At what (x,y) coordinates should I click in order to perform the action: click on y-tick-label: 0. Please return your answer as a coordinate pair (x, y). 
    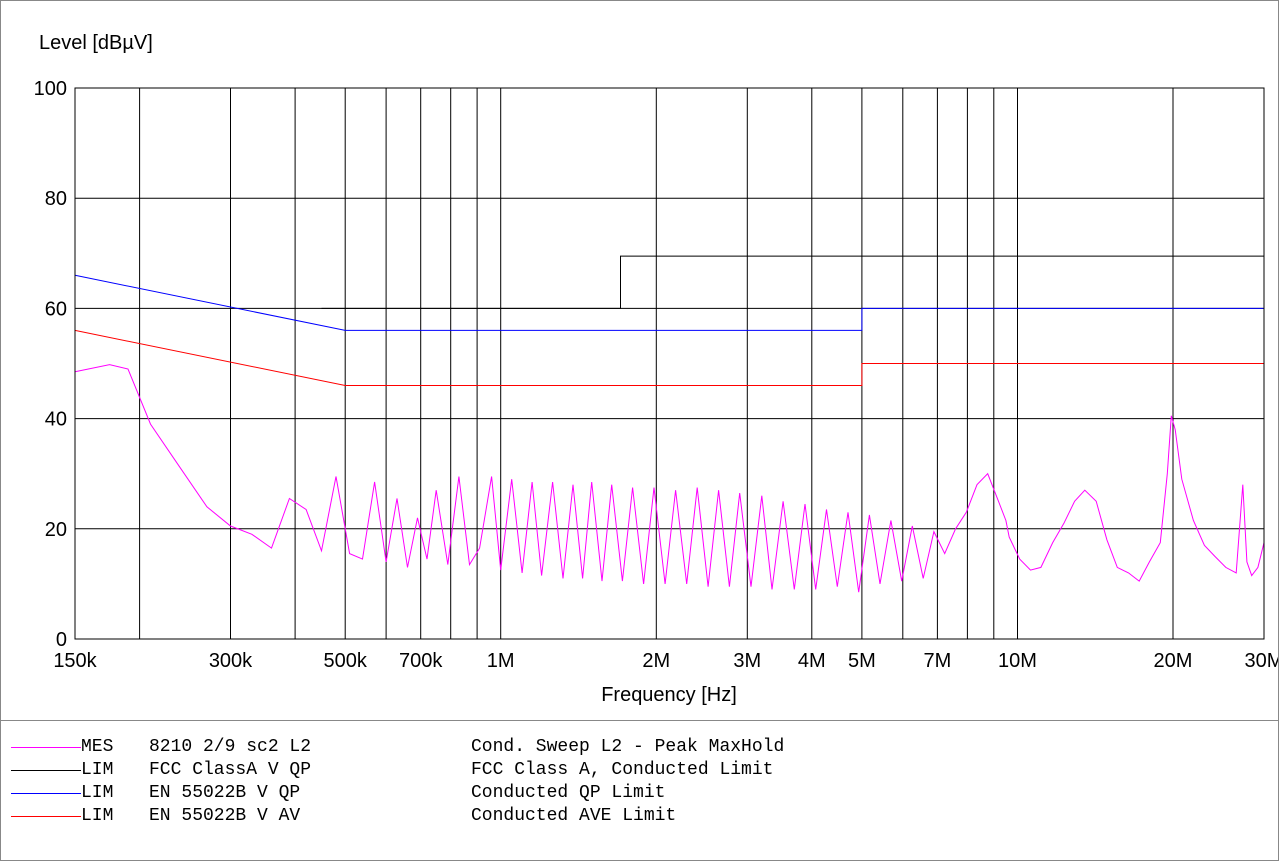
    Looking at the image, I should click on (61, 640).